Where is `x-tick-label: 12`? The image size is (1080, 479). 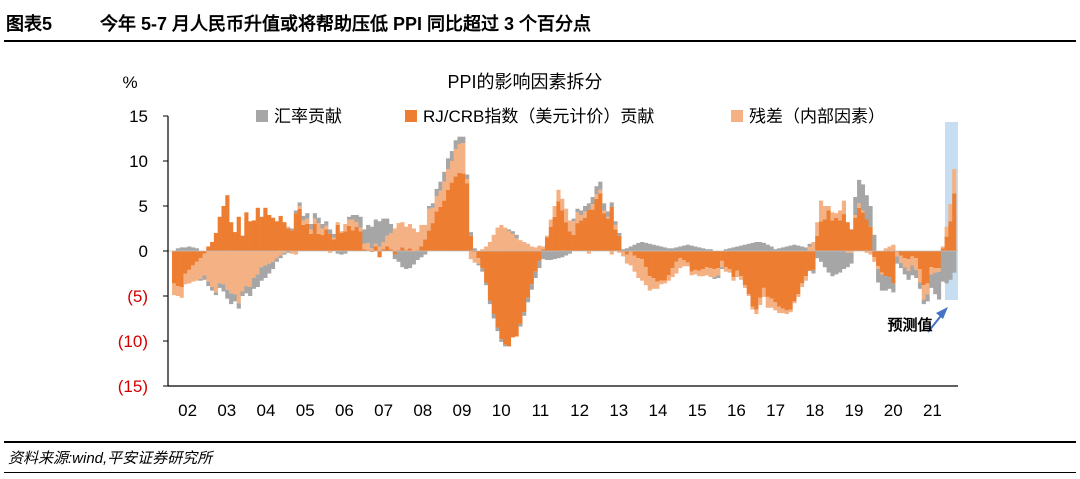 x-tick-label: 12 is located at coordinates (579, 410).